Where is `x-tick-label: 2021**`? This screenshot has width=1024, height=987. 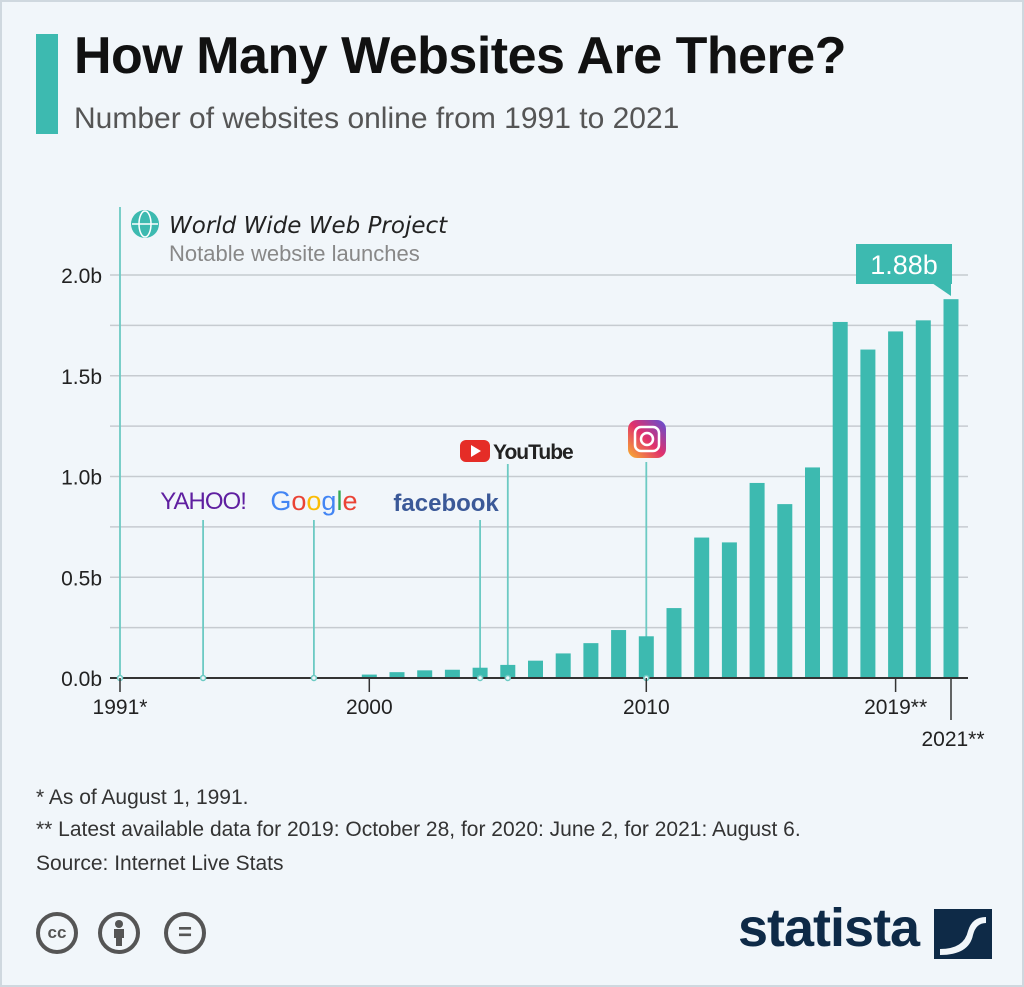 x-tick-label: 2021** is located at coordinates (952, 739).